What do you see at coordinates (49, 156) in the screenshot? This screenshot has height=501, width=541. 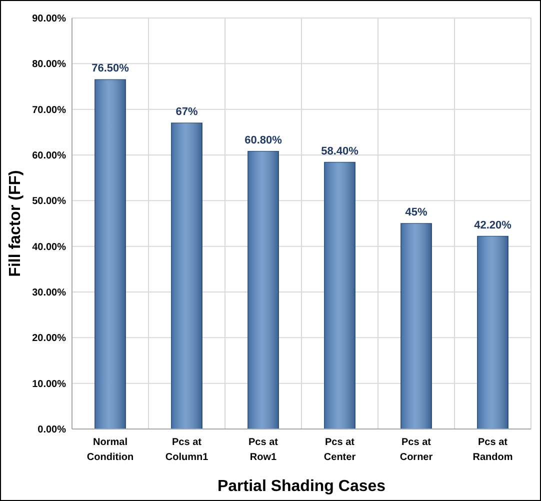 I see `y-tick-label: 60.00%` at bounding box center [49, 156].